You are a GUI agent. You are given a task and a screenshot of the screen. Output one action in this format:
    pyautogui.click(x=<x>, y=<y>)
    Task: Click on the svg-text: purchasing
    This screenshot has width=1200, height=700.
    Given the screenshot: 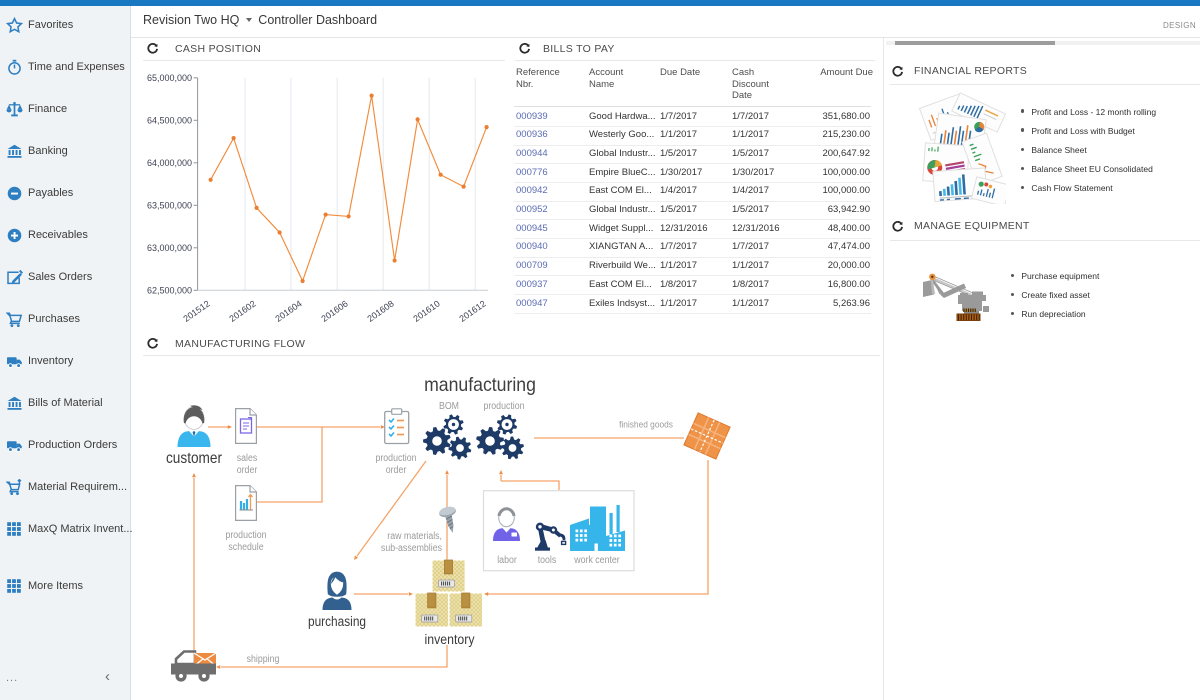 What is the action you would take?
    pyautogui.click(x=337, y=621)
    